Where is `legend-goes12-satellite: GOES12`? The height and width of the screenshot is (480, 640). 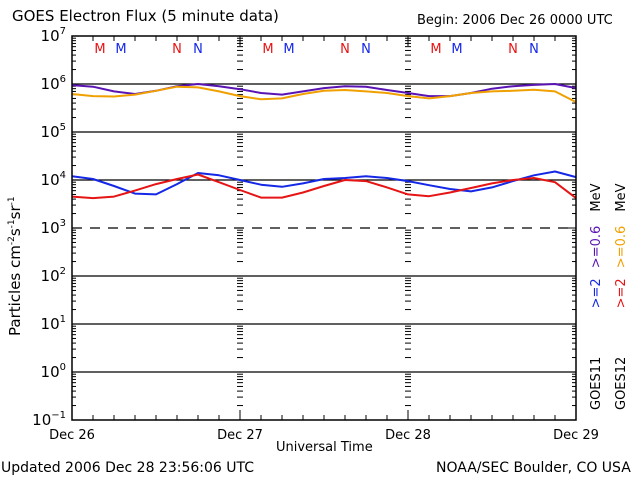
legend-goes12-satellite: GOES12 is located at coordinates (621, 383).